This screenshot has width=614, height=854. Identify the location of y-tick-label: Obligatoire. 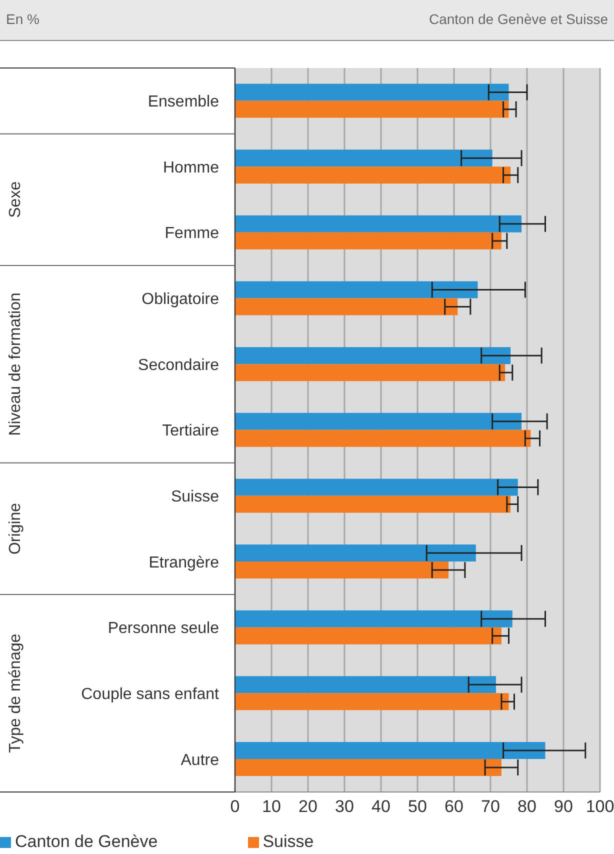
(181, 299).